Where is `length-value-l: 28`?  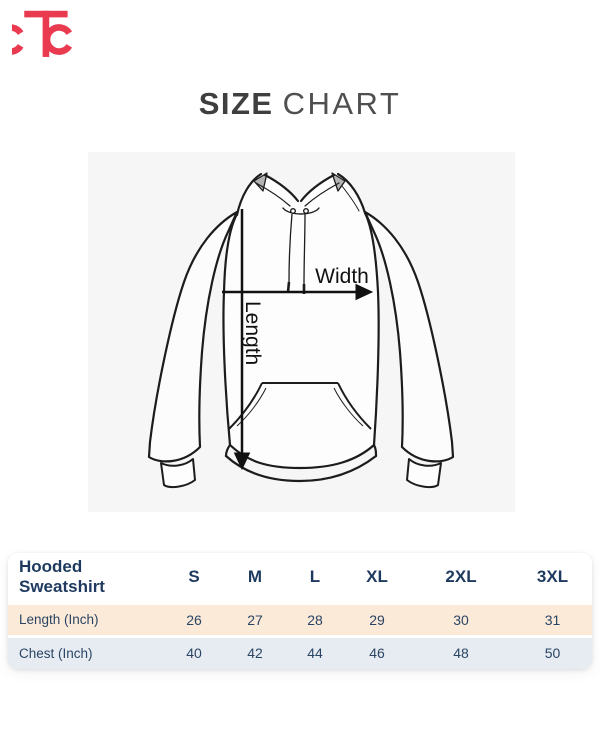 length-value-l: 28 is located at coordinates (315, 618).